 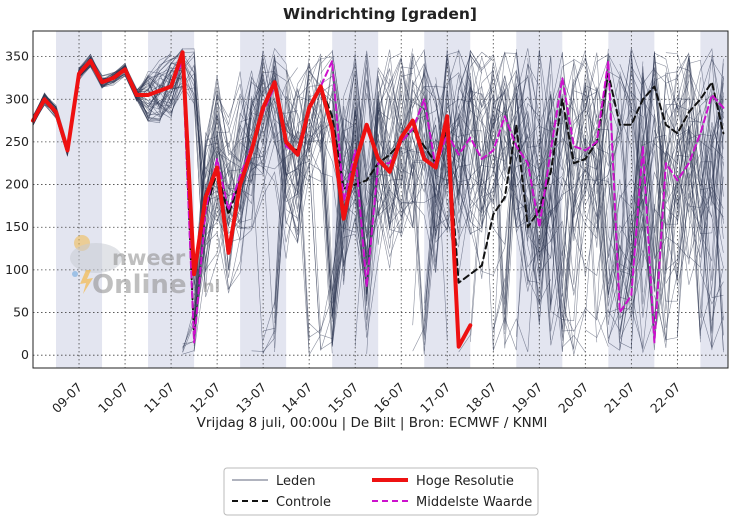 What do you see at coordinates (17, 269) in the screenshot?
I see `y-tick-label: 100` at bounding box center [17, 269].